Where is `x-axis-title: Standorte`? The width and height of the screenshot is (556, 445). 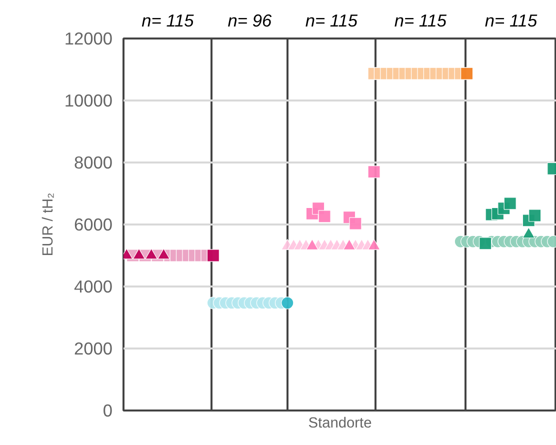
x-axis-title: Standorte is located at coordinates (340, 424).